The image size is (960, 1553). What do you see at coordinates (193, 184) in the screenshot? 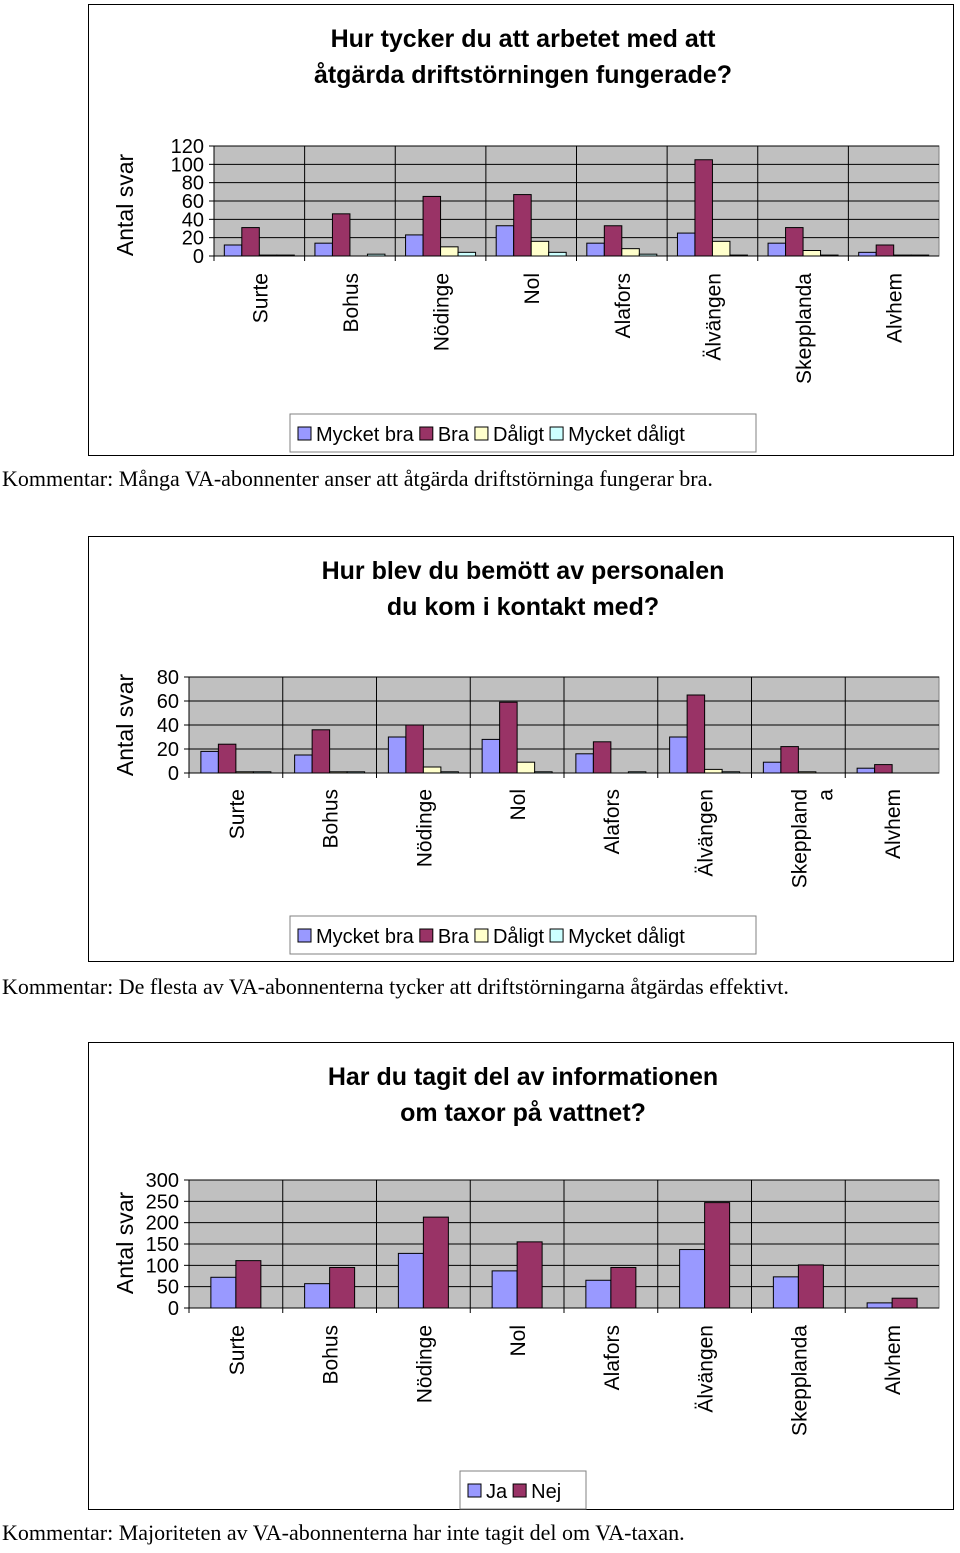
I see `y-tick-label: 80` at bounding box center [193, 184].